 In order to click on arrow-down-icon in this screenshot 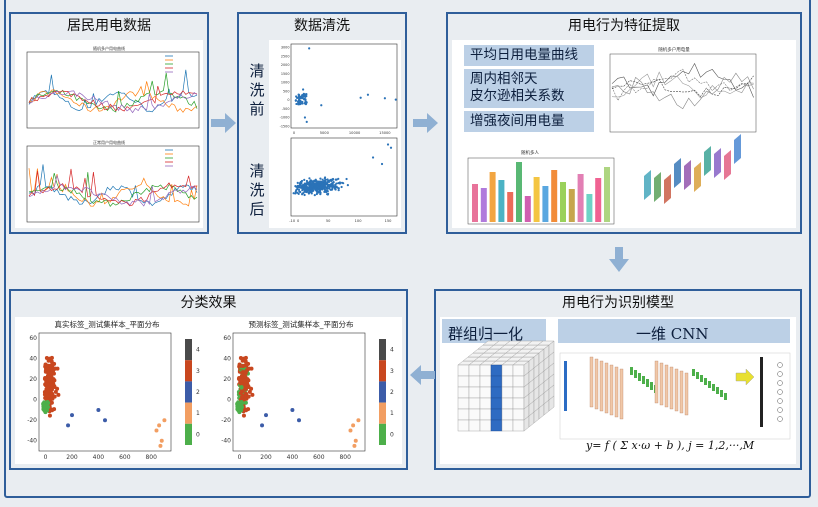, I will do `click(619, 259)`.